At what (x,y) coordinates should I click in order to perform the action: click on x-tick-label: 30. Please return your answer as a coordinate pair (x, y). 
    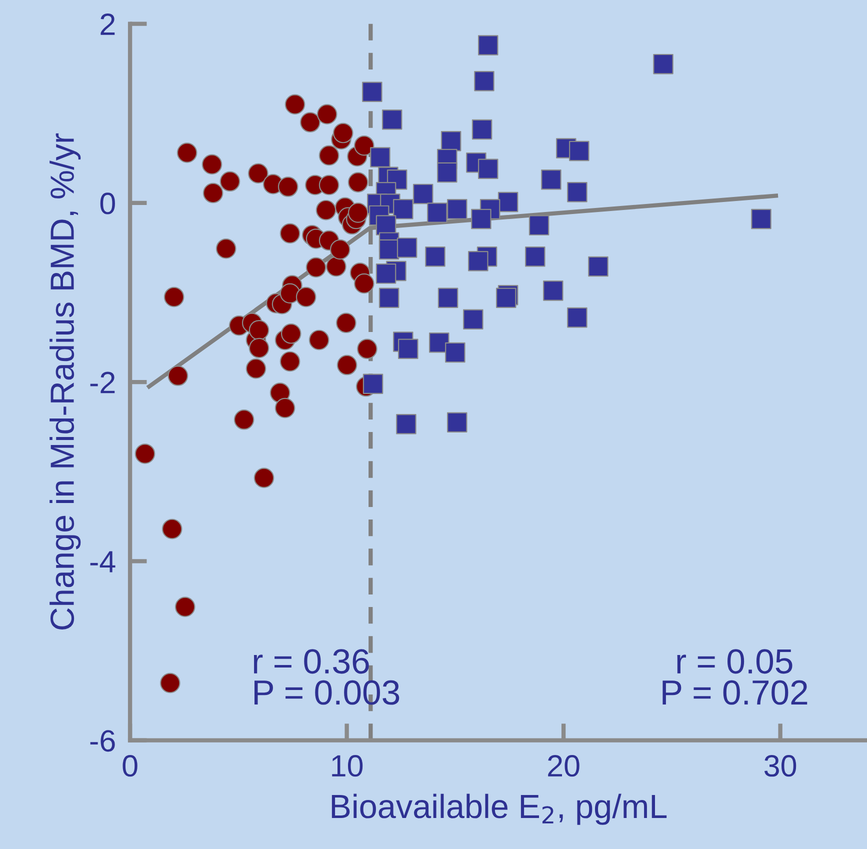
    Looking at the image, I should click on (780, 766).